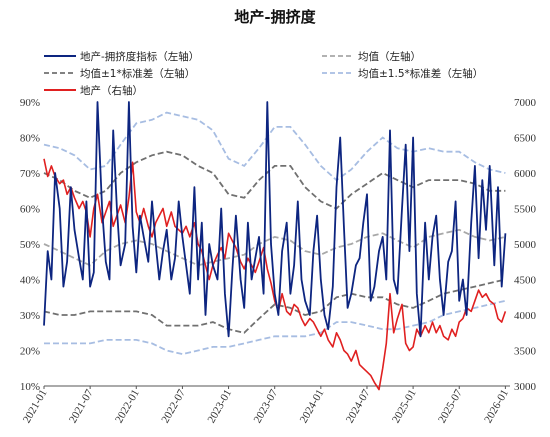 The width and height of the screenshot is (550, 437). What do you see at coordinates (81, 406) in the screenshot?
I see `x-tick-label: 2021-07` at bounding box center [81, 406].